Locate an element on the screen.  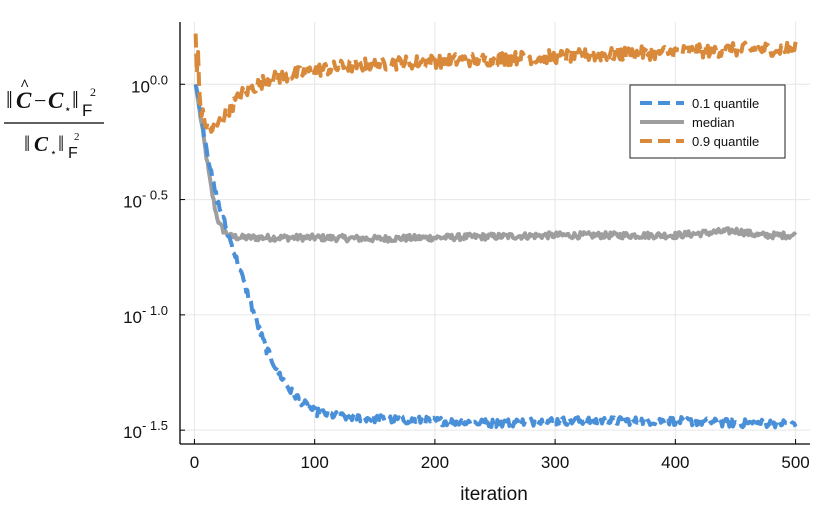
y-label-norm-close: ‖ is located at coordinates (75, 101).